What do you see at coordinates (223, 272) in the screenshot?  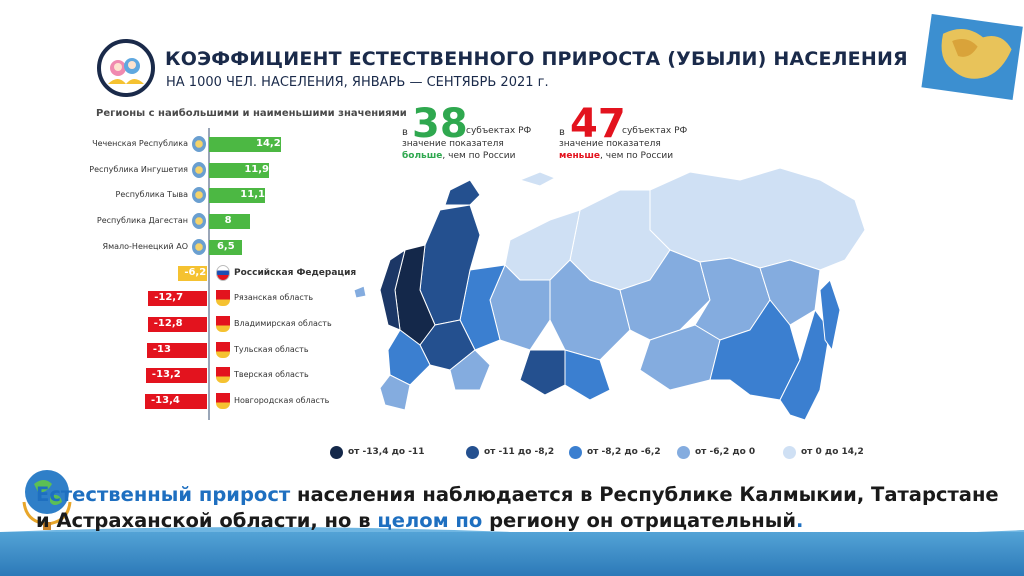 I see `russia-flag-icon` at bounding box center [223, 272].